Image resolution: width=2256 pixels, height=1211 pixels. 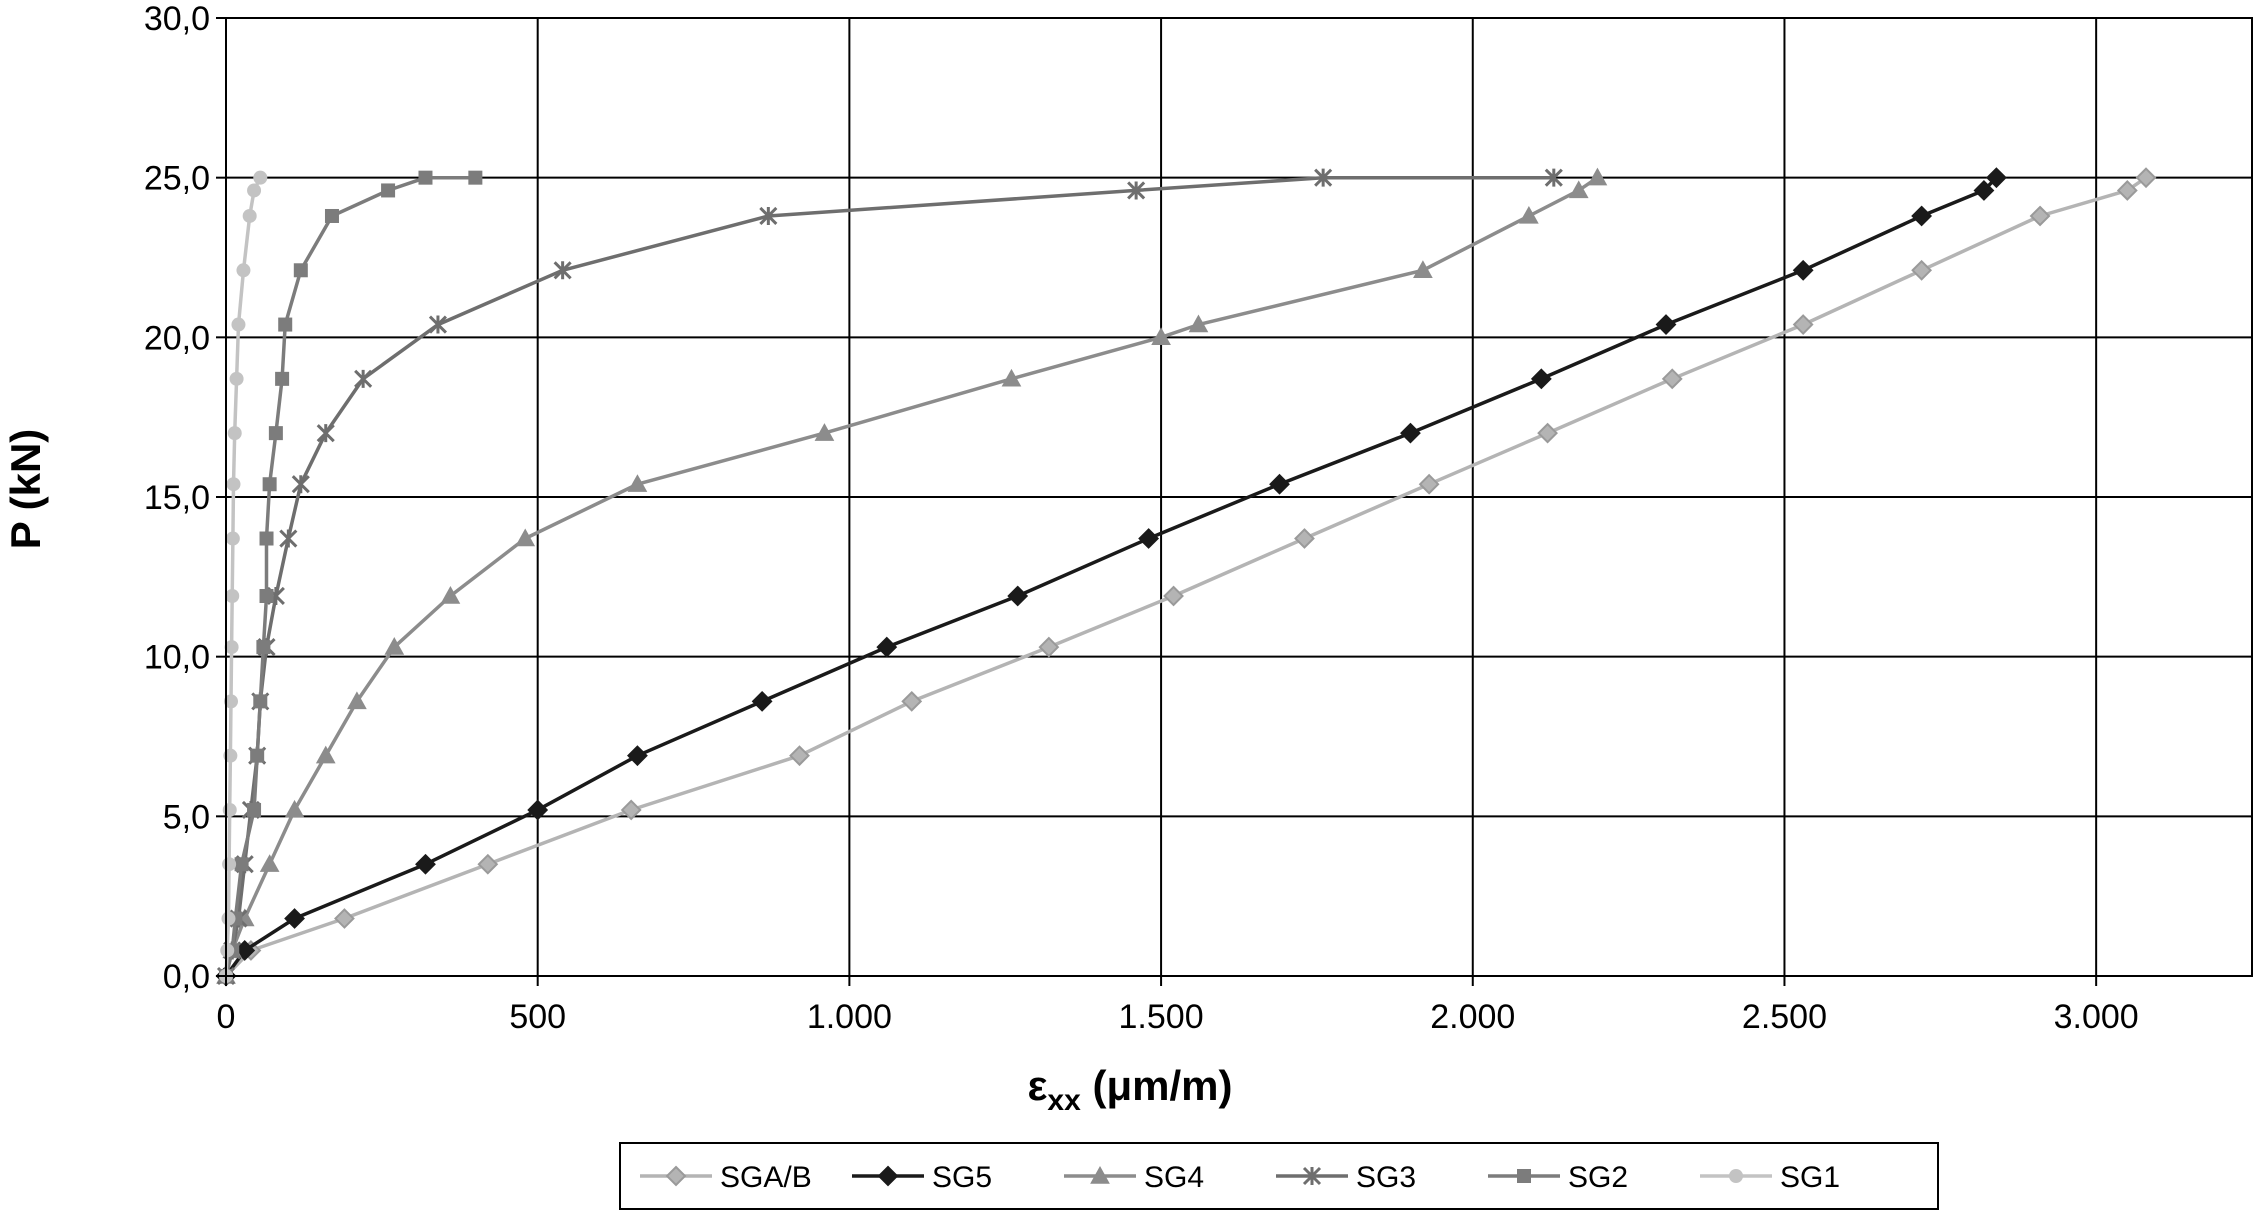 What do you see at coordinates (177, 658) in the screenshot?
I see `y-tick-label: 10,0` at bounding box center [177, 658].